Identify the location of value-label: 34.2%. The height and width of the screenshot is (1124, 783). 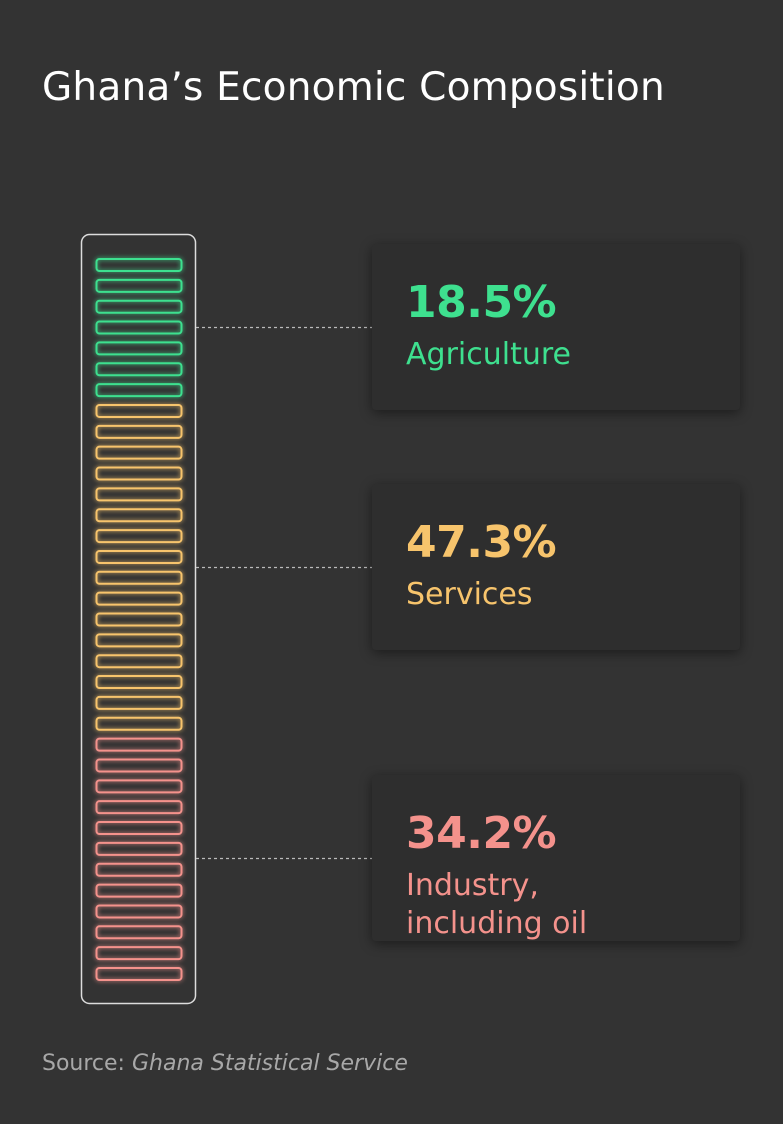
(481, 833).